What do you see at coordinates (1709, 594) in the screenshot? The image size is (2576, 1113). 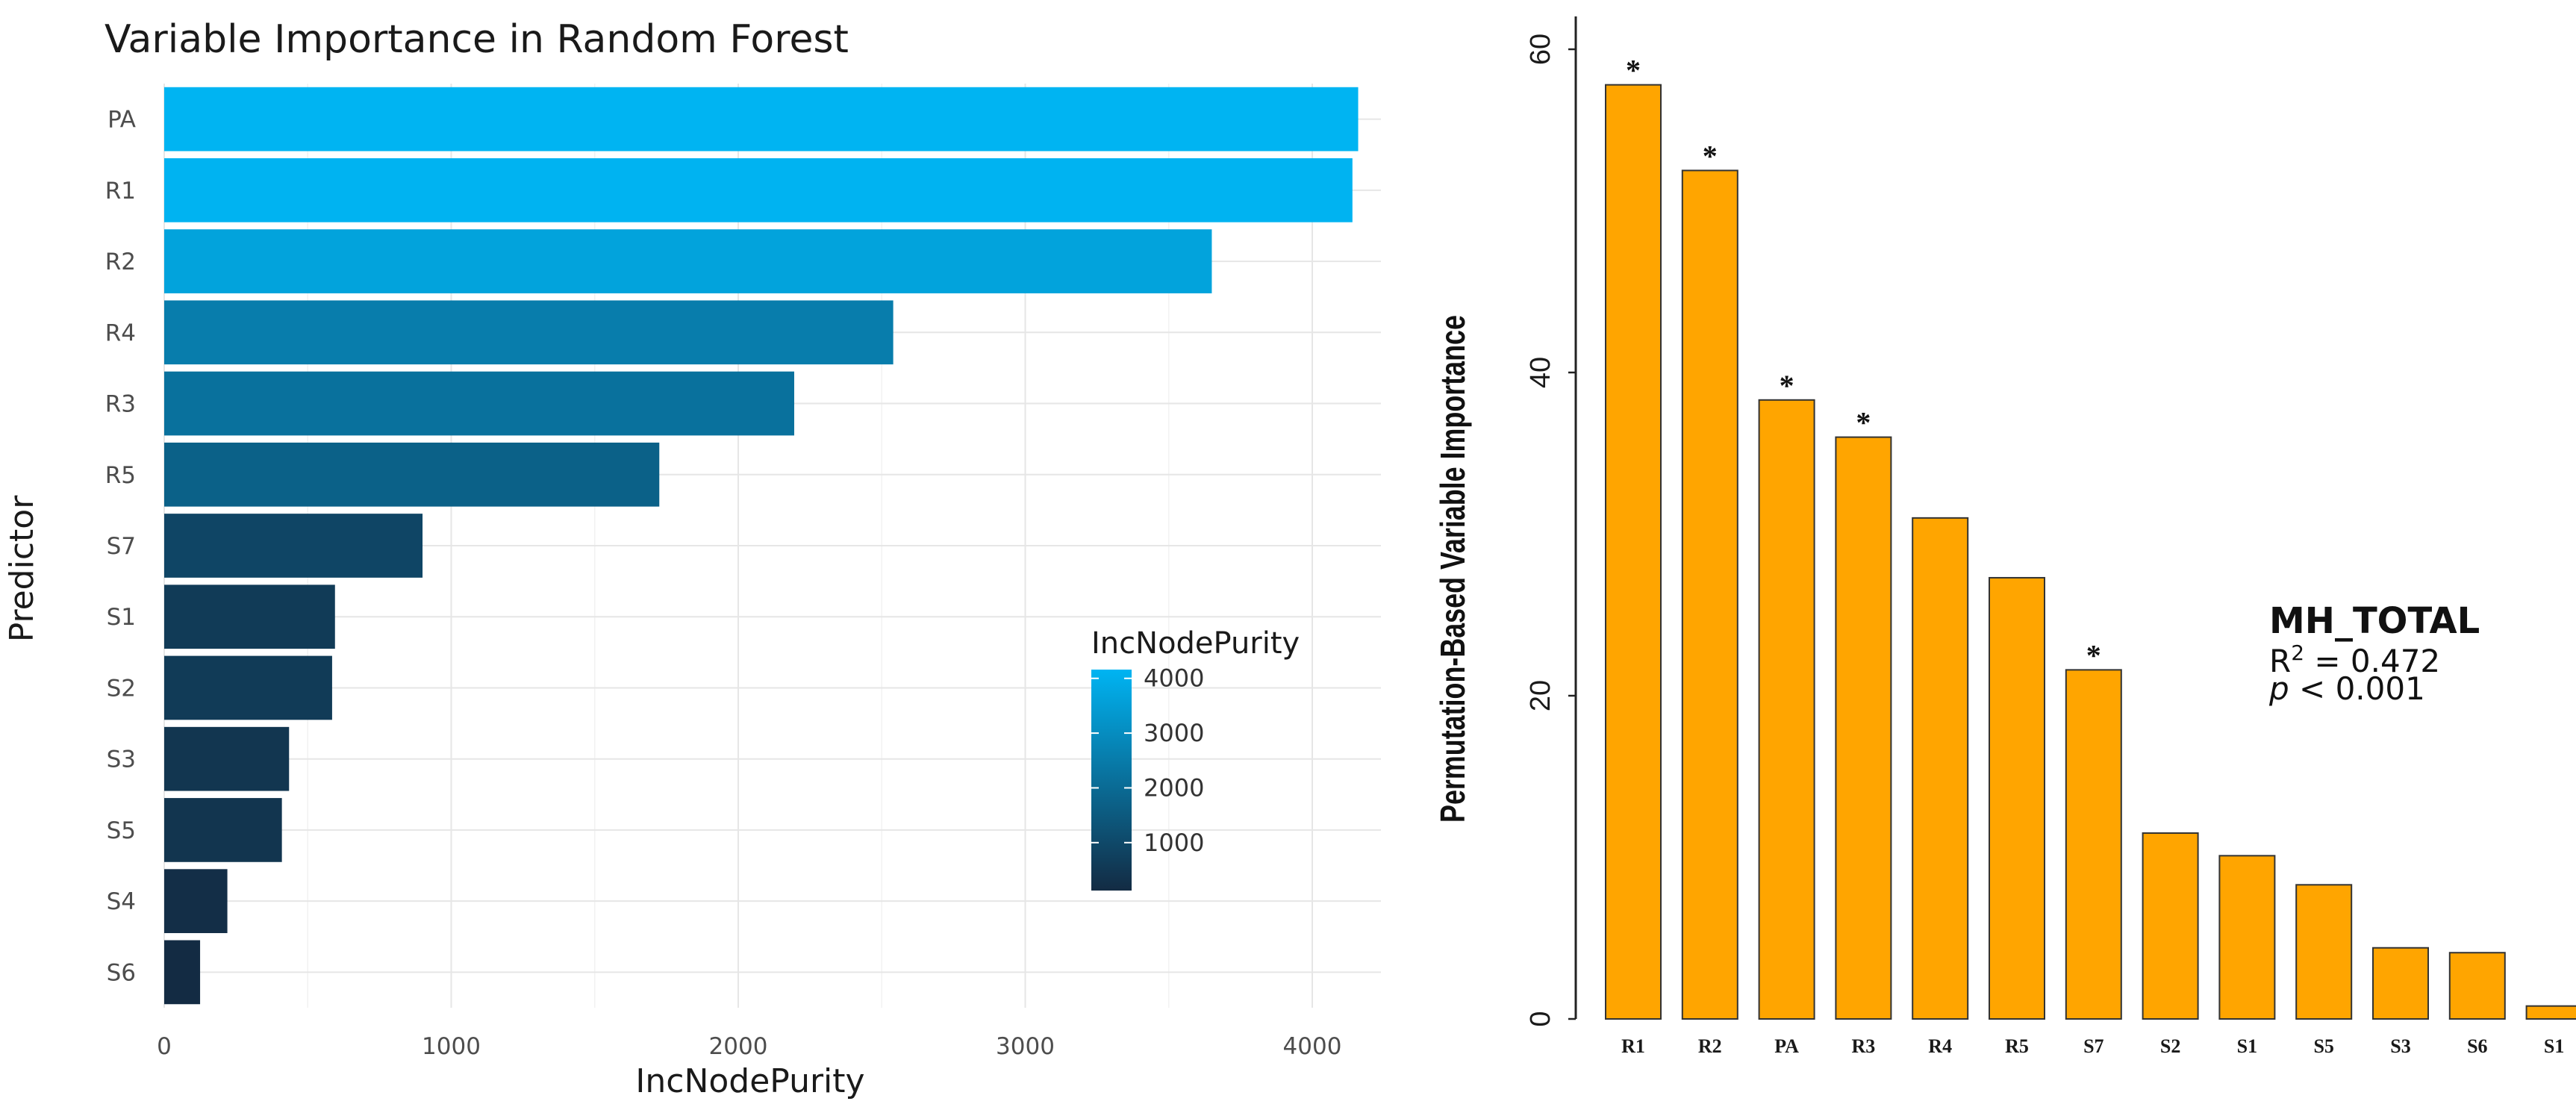 I see `right-bar-R2` at bounding box center [1709, 594].